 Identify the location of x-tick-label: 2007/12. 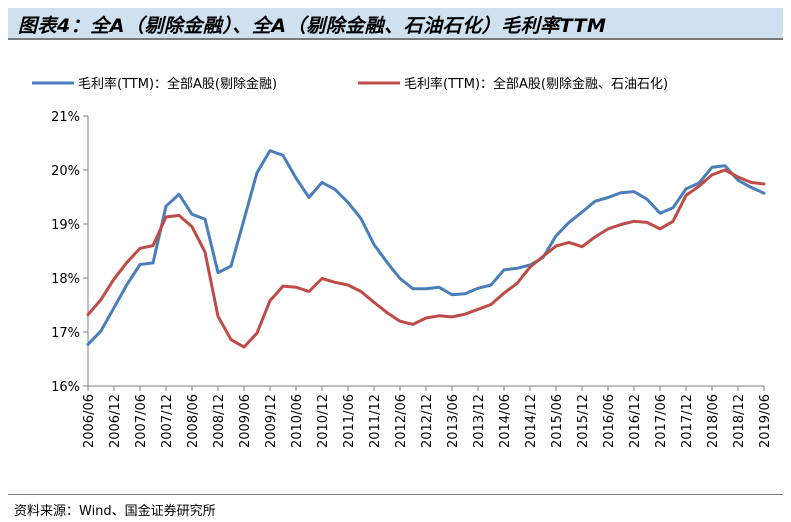
(167, 421).